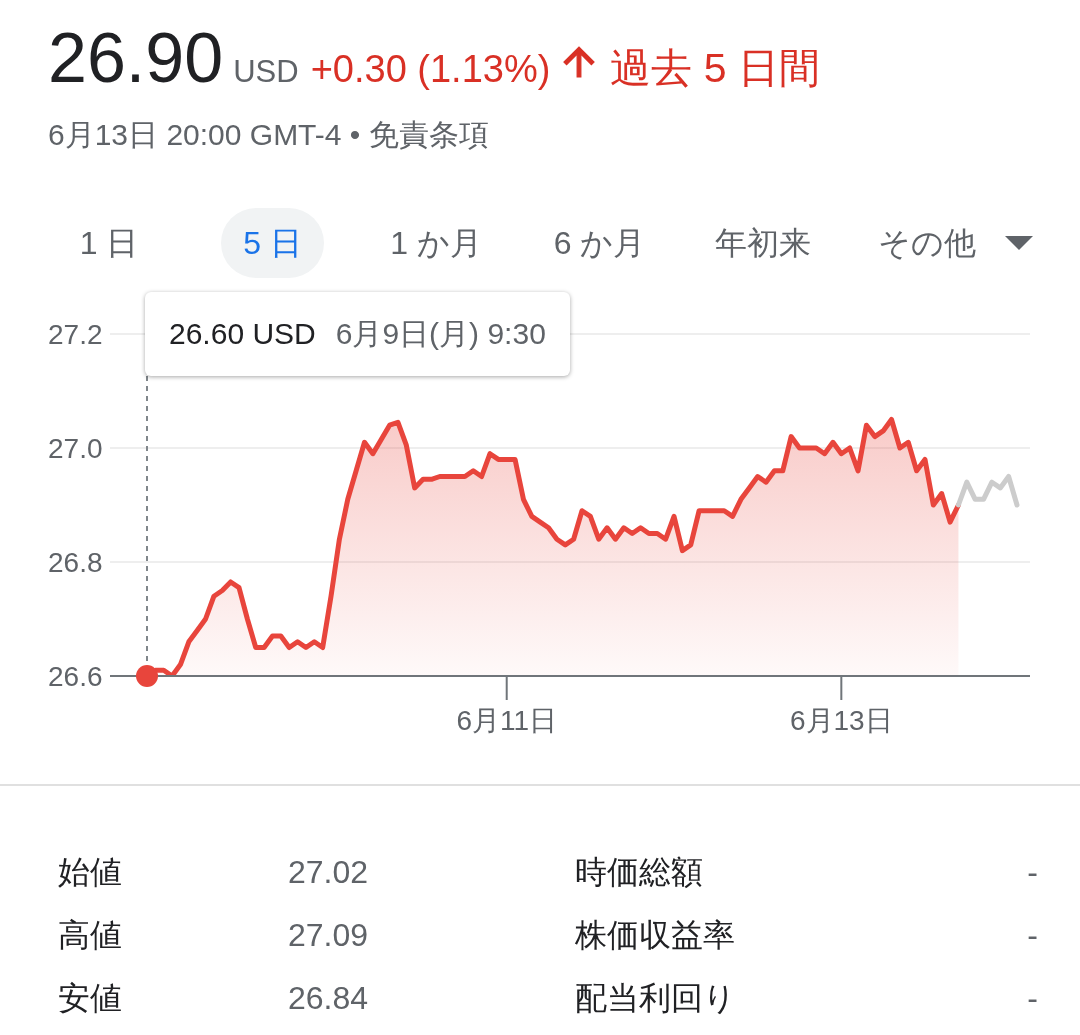 The image size is (1080, 1035). What do you see at coordinates (268, 134) in the screenshot?
I see `chart-subtitle: 6月13日 20:00 GMT-4 • 免責条項` at bounding box center [268, 134].